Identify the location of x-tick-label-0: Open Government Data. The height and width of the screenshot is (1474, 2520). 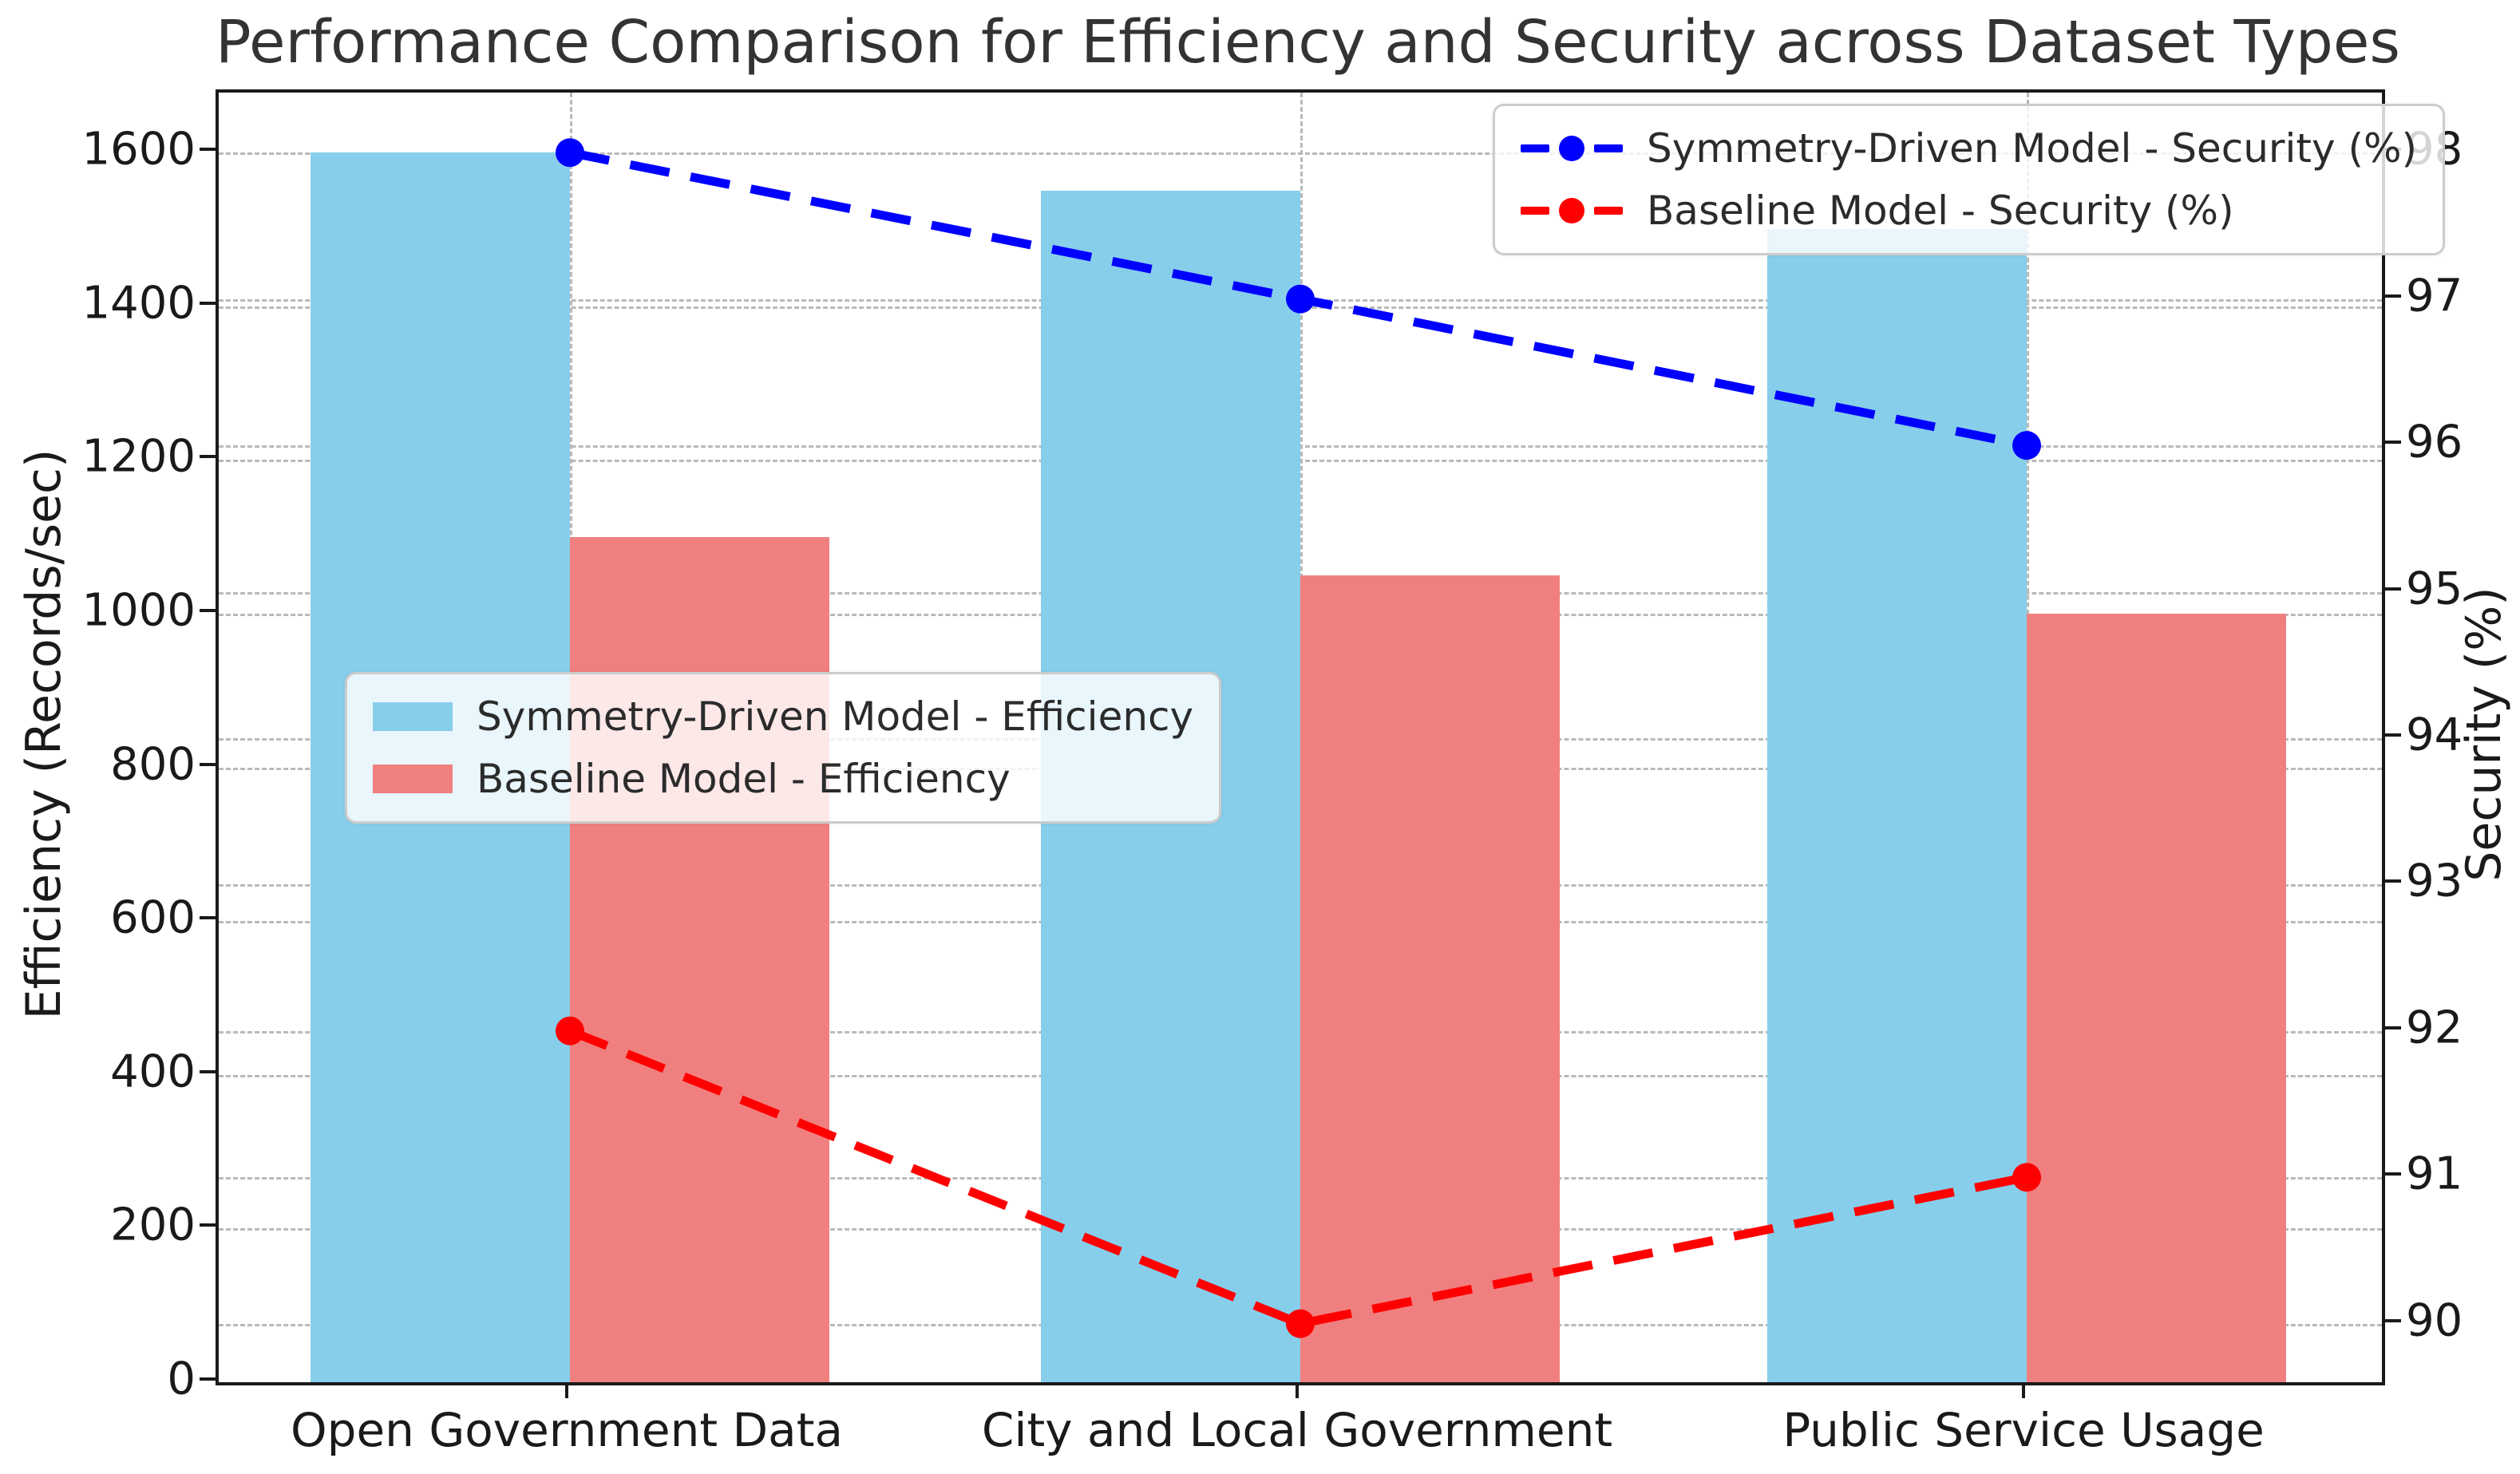
(567, 1430).